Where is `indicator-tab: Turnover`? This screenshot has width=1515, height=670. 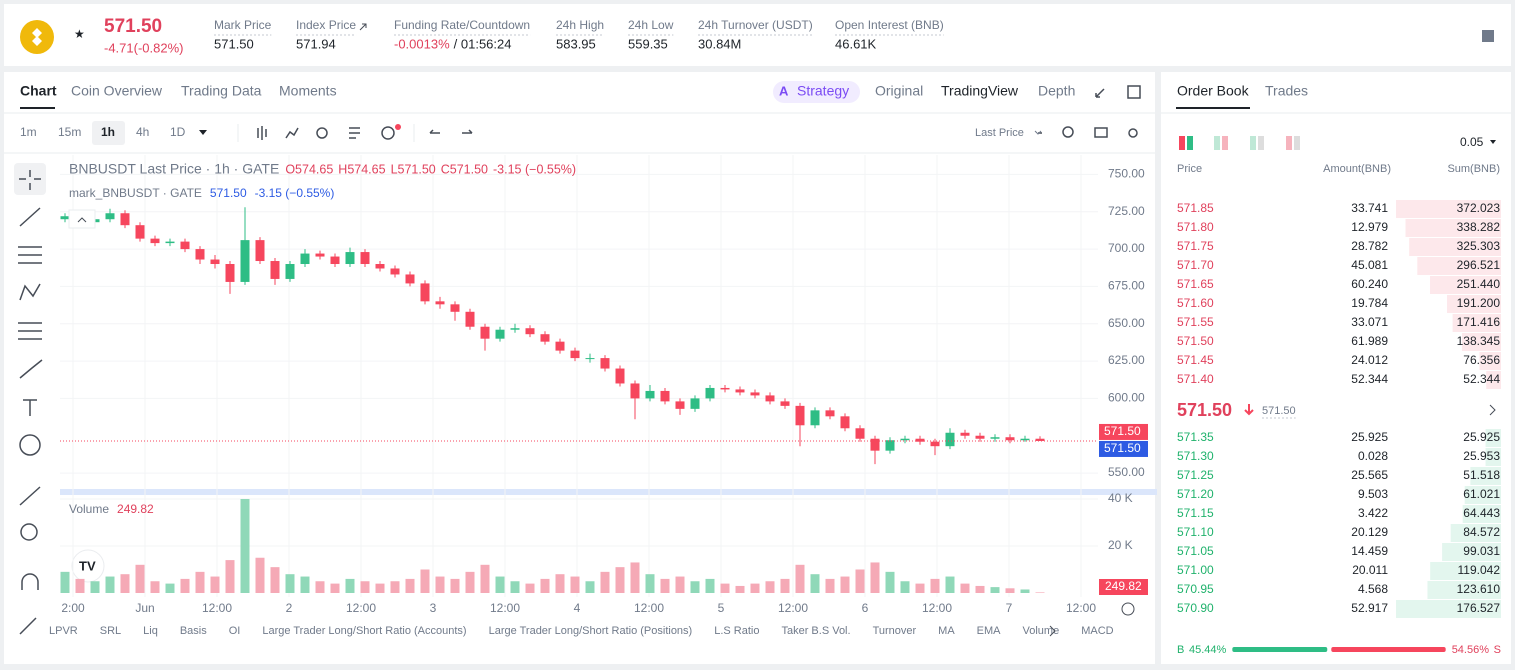
indicator-tab: Turnover is located at coordinates (895, 631).